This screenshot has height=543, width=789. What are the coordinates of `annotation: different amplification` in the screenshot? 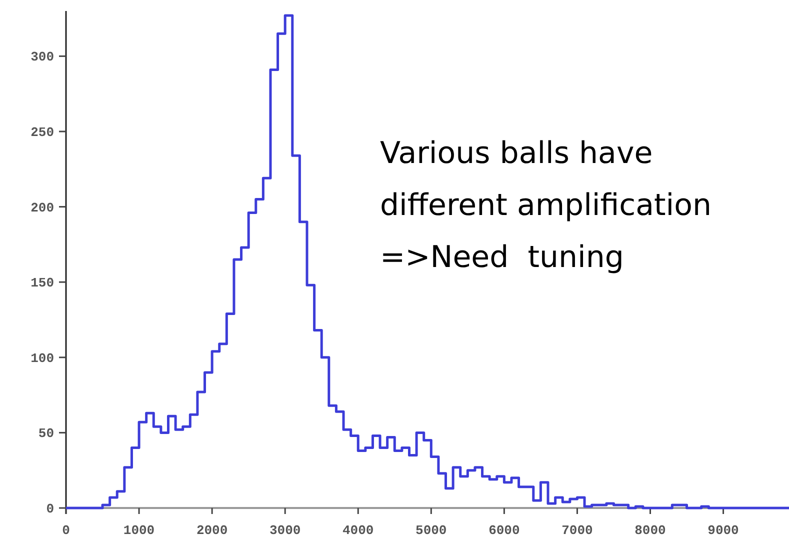 It's located at (546, 205).